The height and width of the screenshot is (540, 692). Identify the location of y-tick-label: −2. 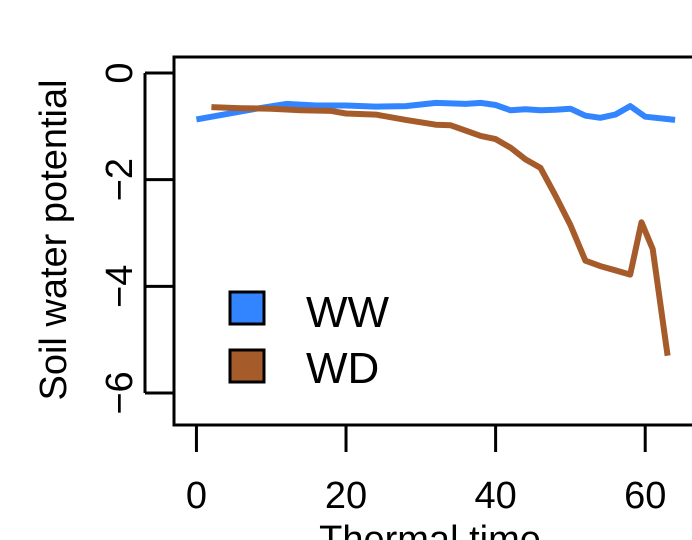
(120, 179).